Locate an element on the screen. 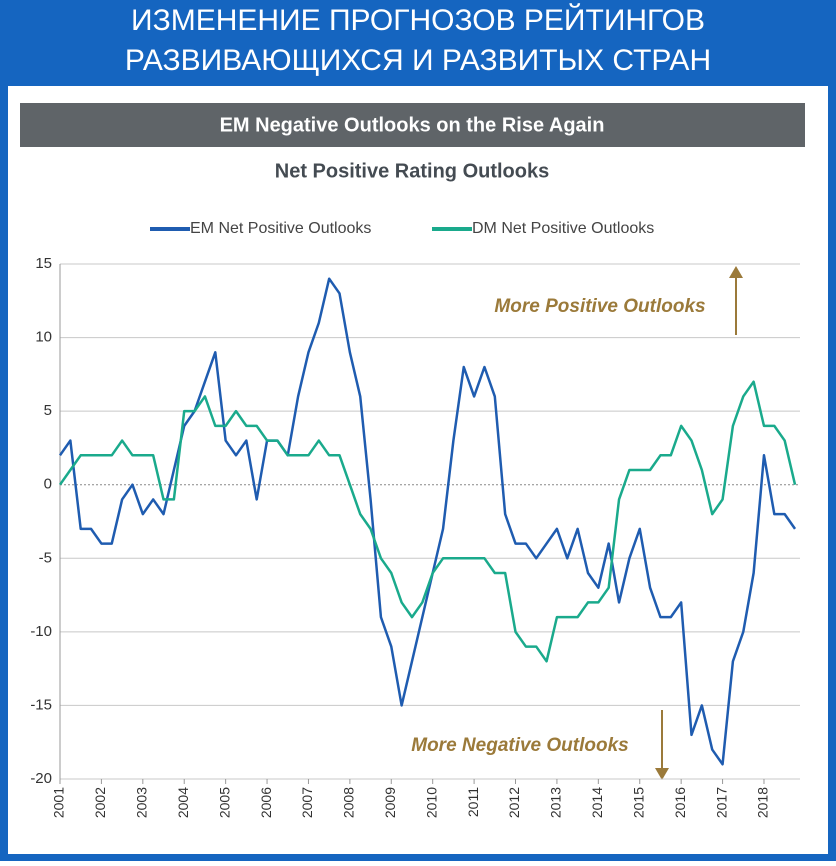 The width and height of the screenshot is (836, 866). header-line: РАЗВИВАЮЩИХСЯ И РАЗВИТЫХ СТРАН is located at coordinates (418, 60).